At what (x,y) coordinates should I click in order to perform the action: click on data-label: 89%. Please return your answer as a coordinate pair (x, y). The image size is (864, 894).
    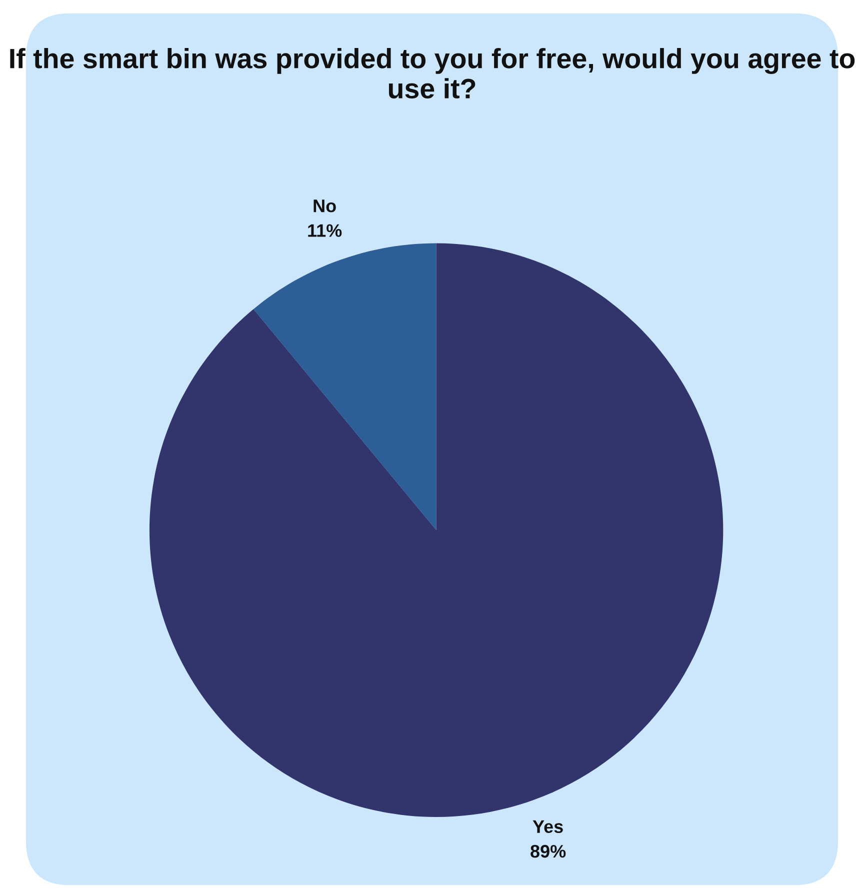
    Looking at the image, I should click on (548, 851).